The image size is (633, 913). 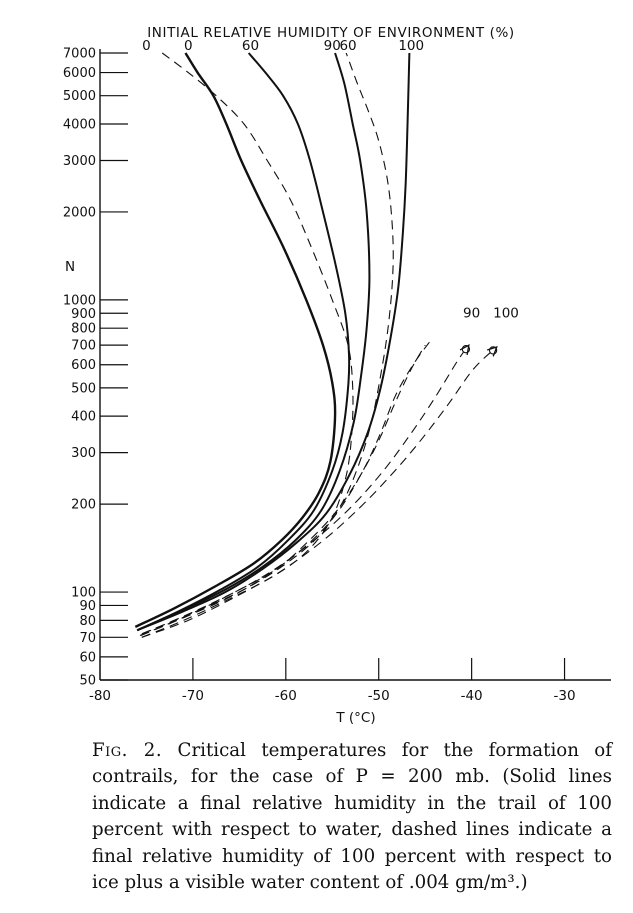 What do you see at coordinates (87, 681) in the screenshot?
I see `y-tick-label: 50` at bounding box center [87, 681].